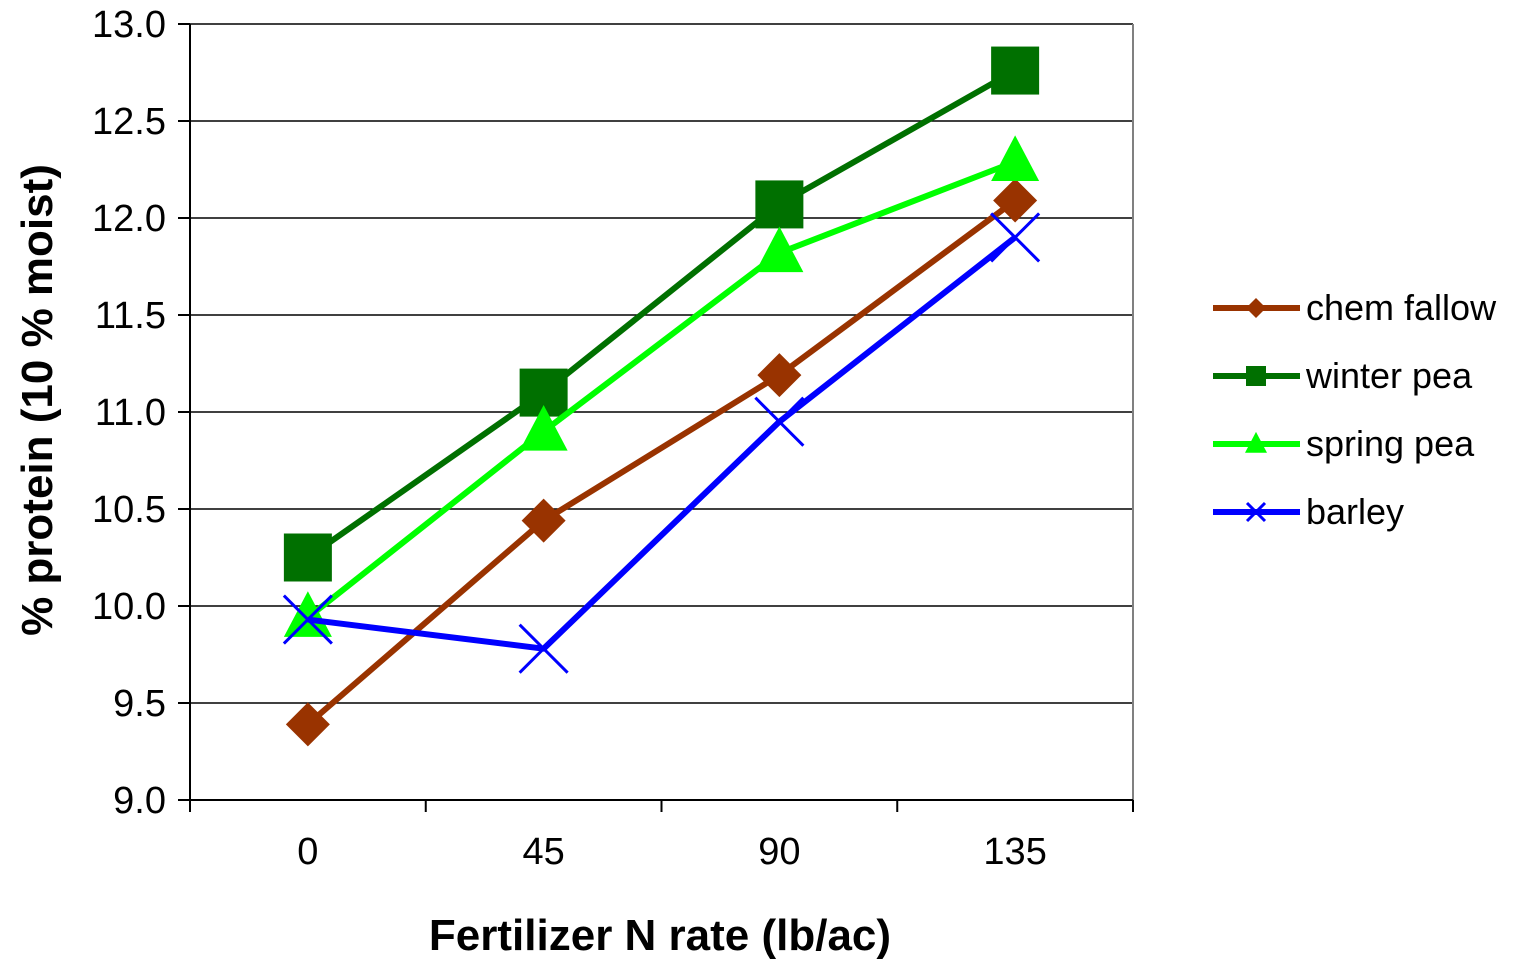 The width and height of the screenshot is (1526, 960). Describe the element at coordinates (660, 935) in the screenshot. I see `x-axis-title: Fertilizer N rate (lb/ac)` at that location.